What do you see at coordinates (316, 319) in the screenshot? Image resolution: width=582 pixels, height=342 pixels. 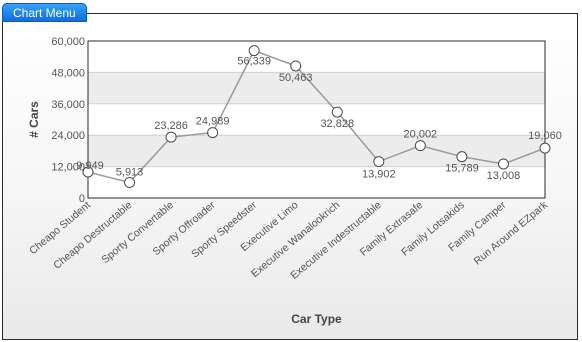 I see `x-axis-label: Car Type` at bounding box center [316, 319].